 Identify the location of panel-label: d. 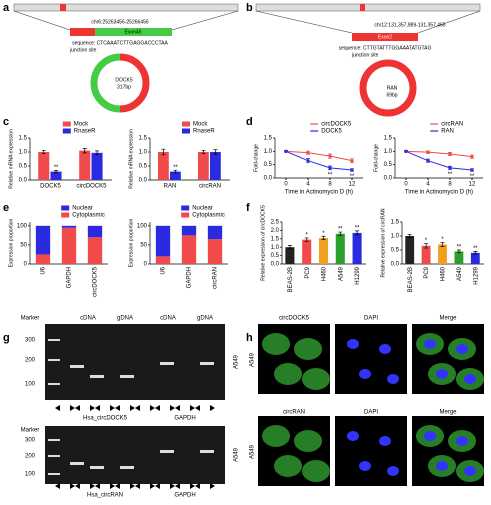
(249, 122).